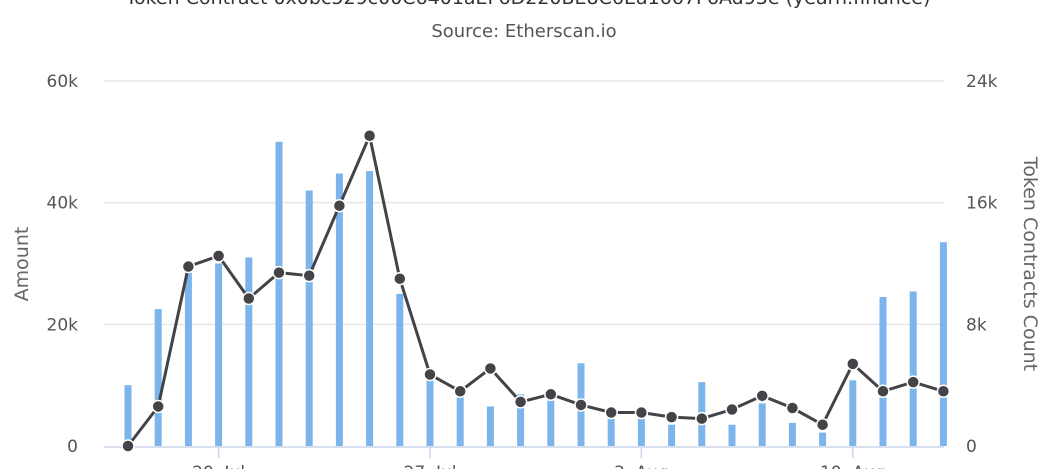  I want to click on x-axis: 20. Jul 27. Jul 3. Aug 10. Aug, so click(524, 457).